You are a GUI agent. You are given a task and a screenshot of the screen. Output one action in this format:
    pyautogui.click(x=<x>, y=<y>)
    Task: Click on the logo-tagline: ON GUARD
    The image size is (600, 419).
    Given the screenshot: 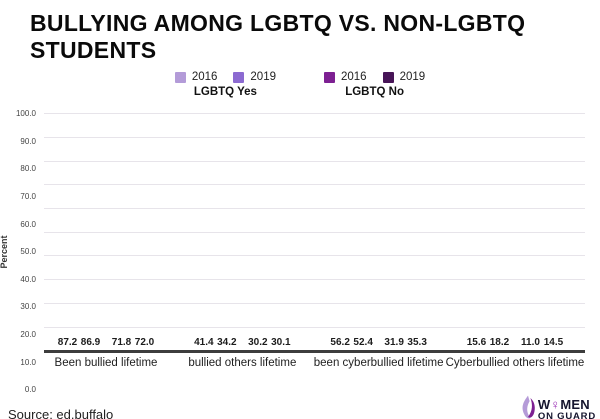 What is the action you would take?
    pyautogui.click(x=566, y=415)
    